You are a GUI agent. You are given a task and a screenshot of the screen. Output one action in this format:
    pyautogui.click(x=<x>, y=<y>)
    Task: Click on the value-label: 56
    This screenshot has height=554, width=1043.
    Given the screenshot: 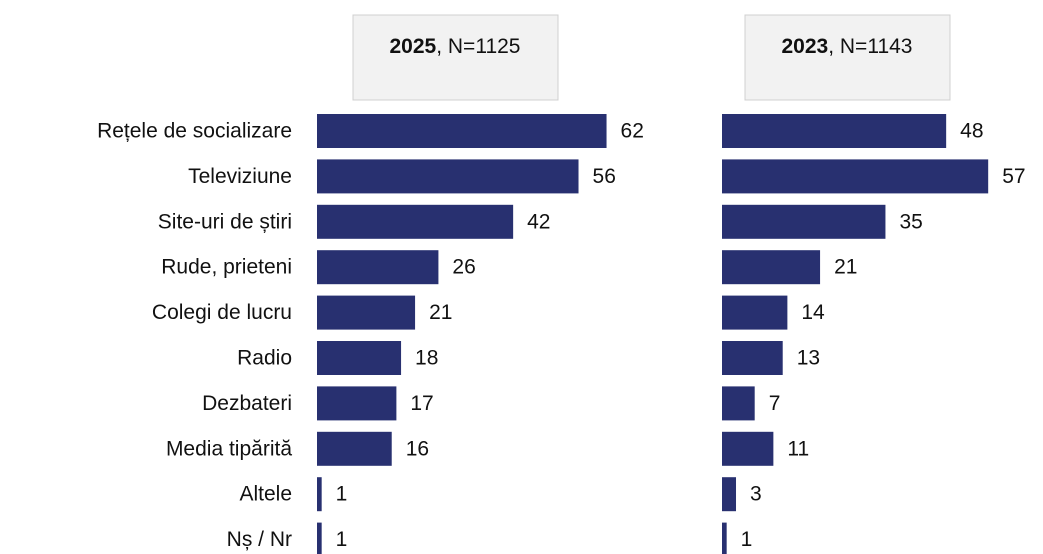 What is the action you would take?
    pyautogui.click(x=604, y=176)
    